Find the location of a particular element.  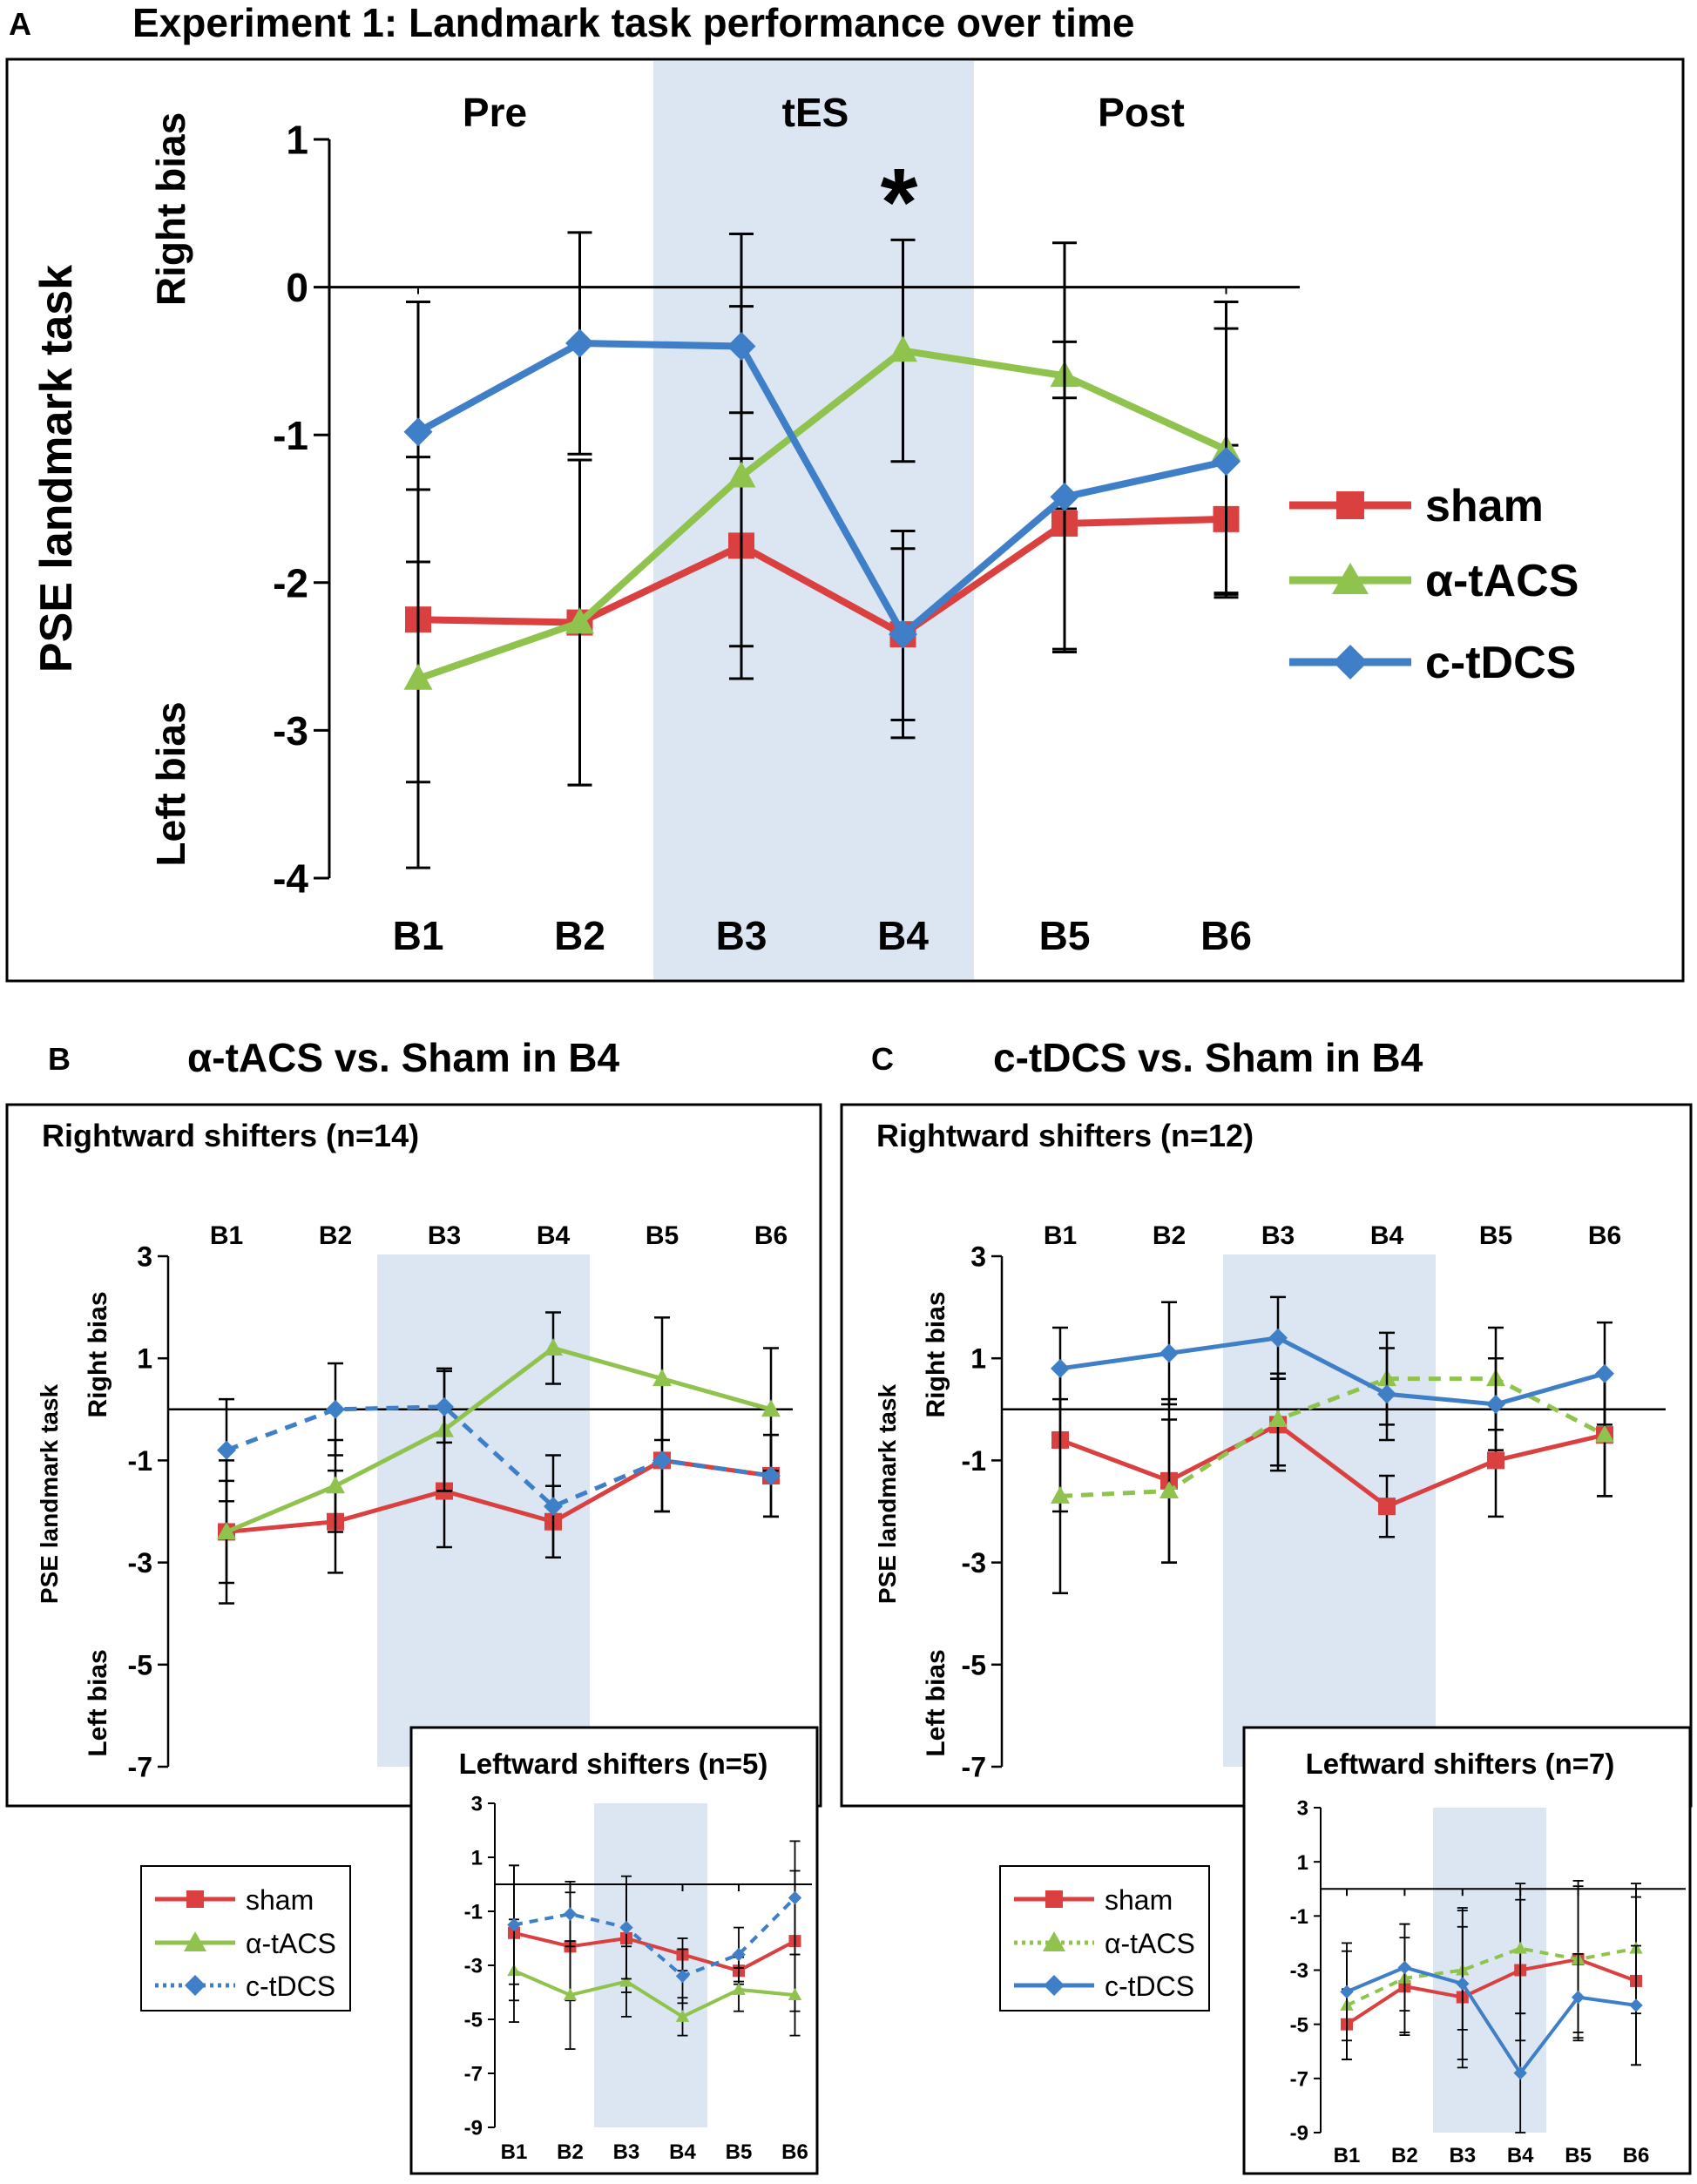

legend-b-tacs-label: α-tACS is located at coordinates (291, 1943).